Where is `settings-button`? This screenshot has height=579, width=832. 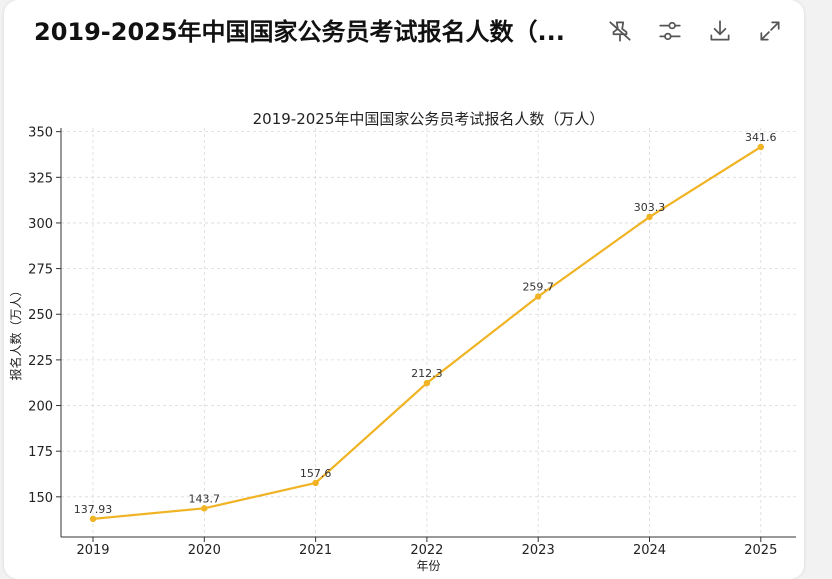
settings-button is located at coordinates (670, 31).